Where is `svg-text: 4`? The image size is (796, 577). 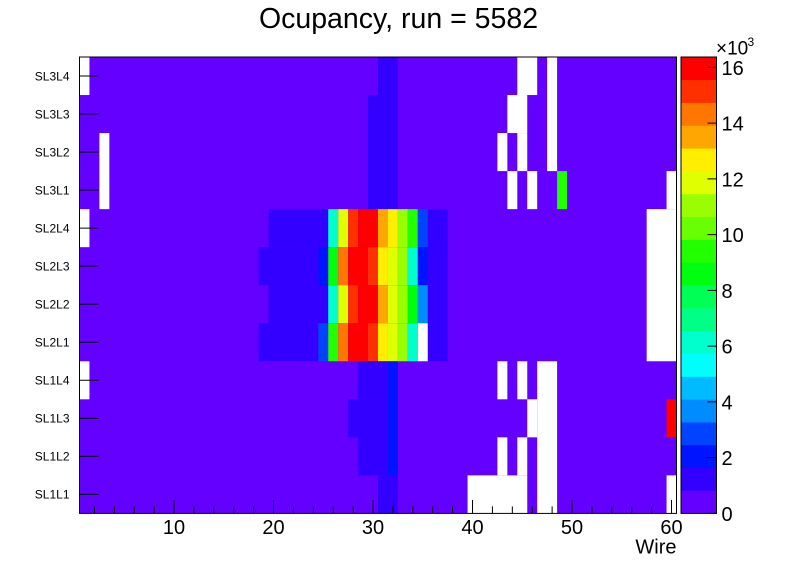 svg-text: 4 is located at coordinates (727, 403).